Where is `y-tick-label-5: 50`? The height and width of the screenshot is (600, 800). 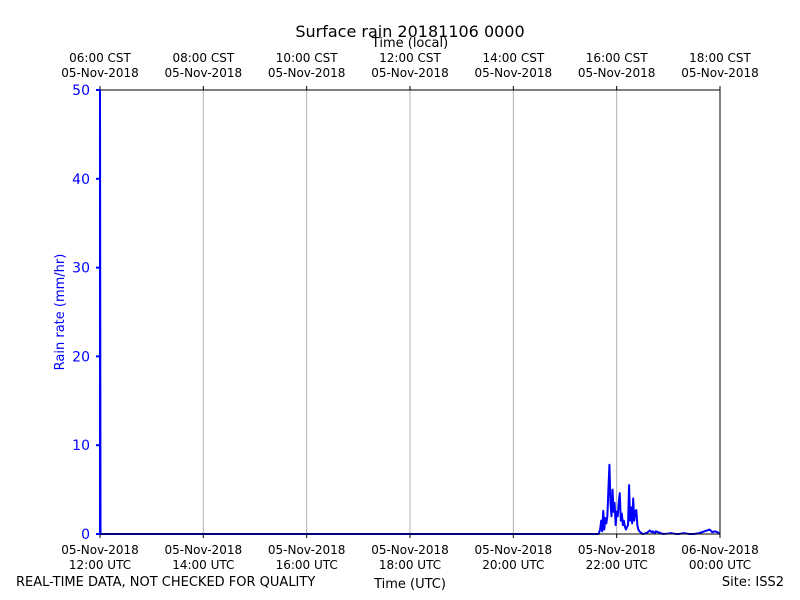 y-tick-label-5: 50 is located at coordinates (81, 91).